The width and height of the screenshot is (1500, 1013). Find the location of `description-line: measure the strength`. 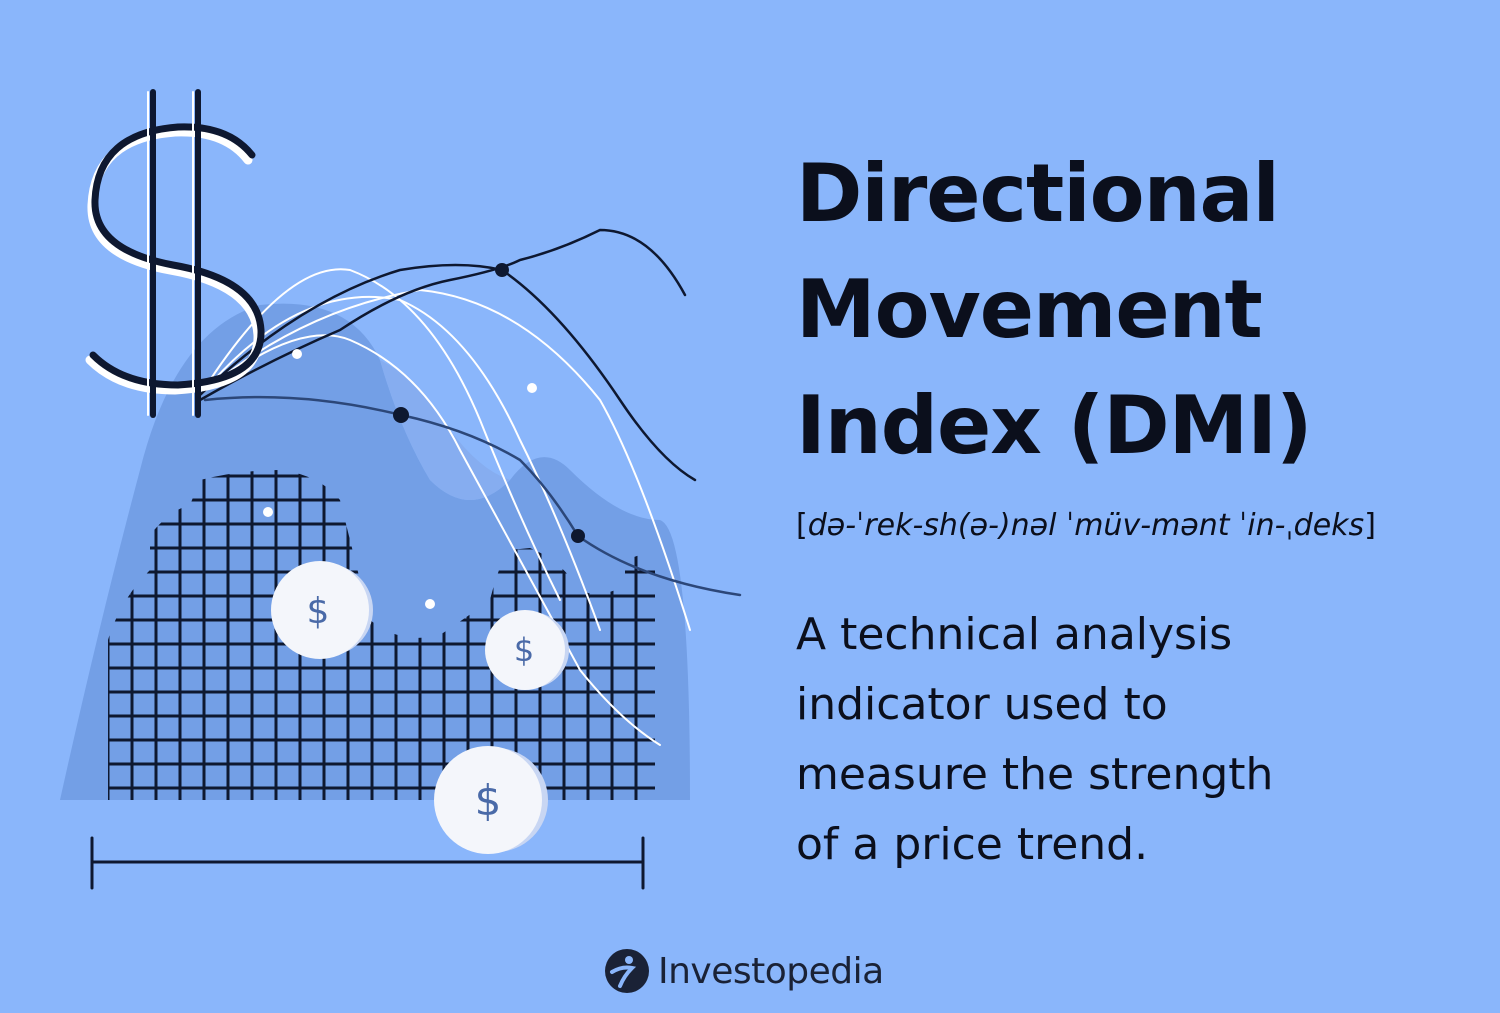

description-line: measure the strength is located at coordinates (1035, 774).